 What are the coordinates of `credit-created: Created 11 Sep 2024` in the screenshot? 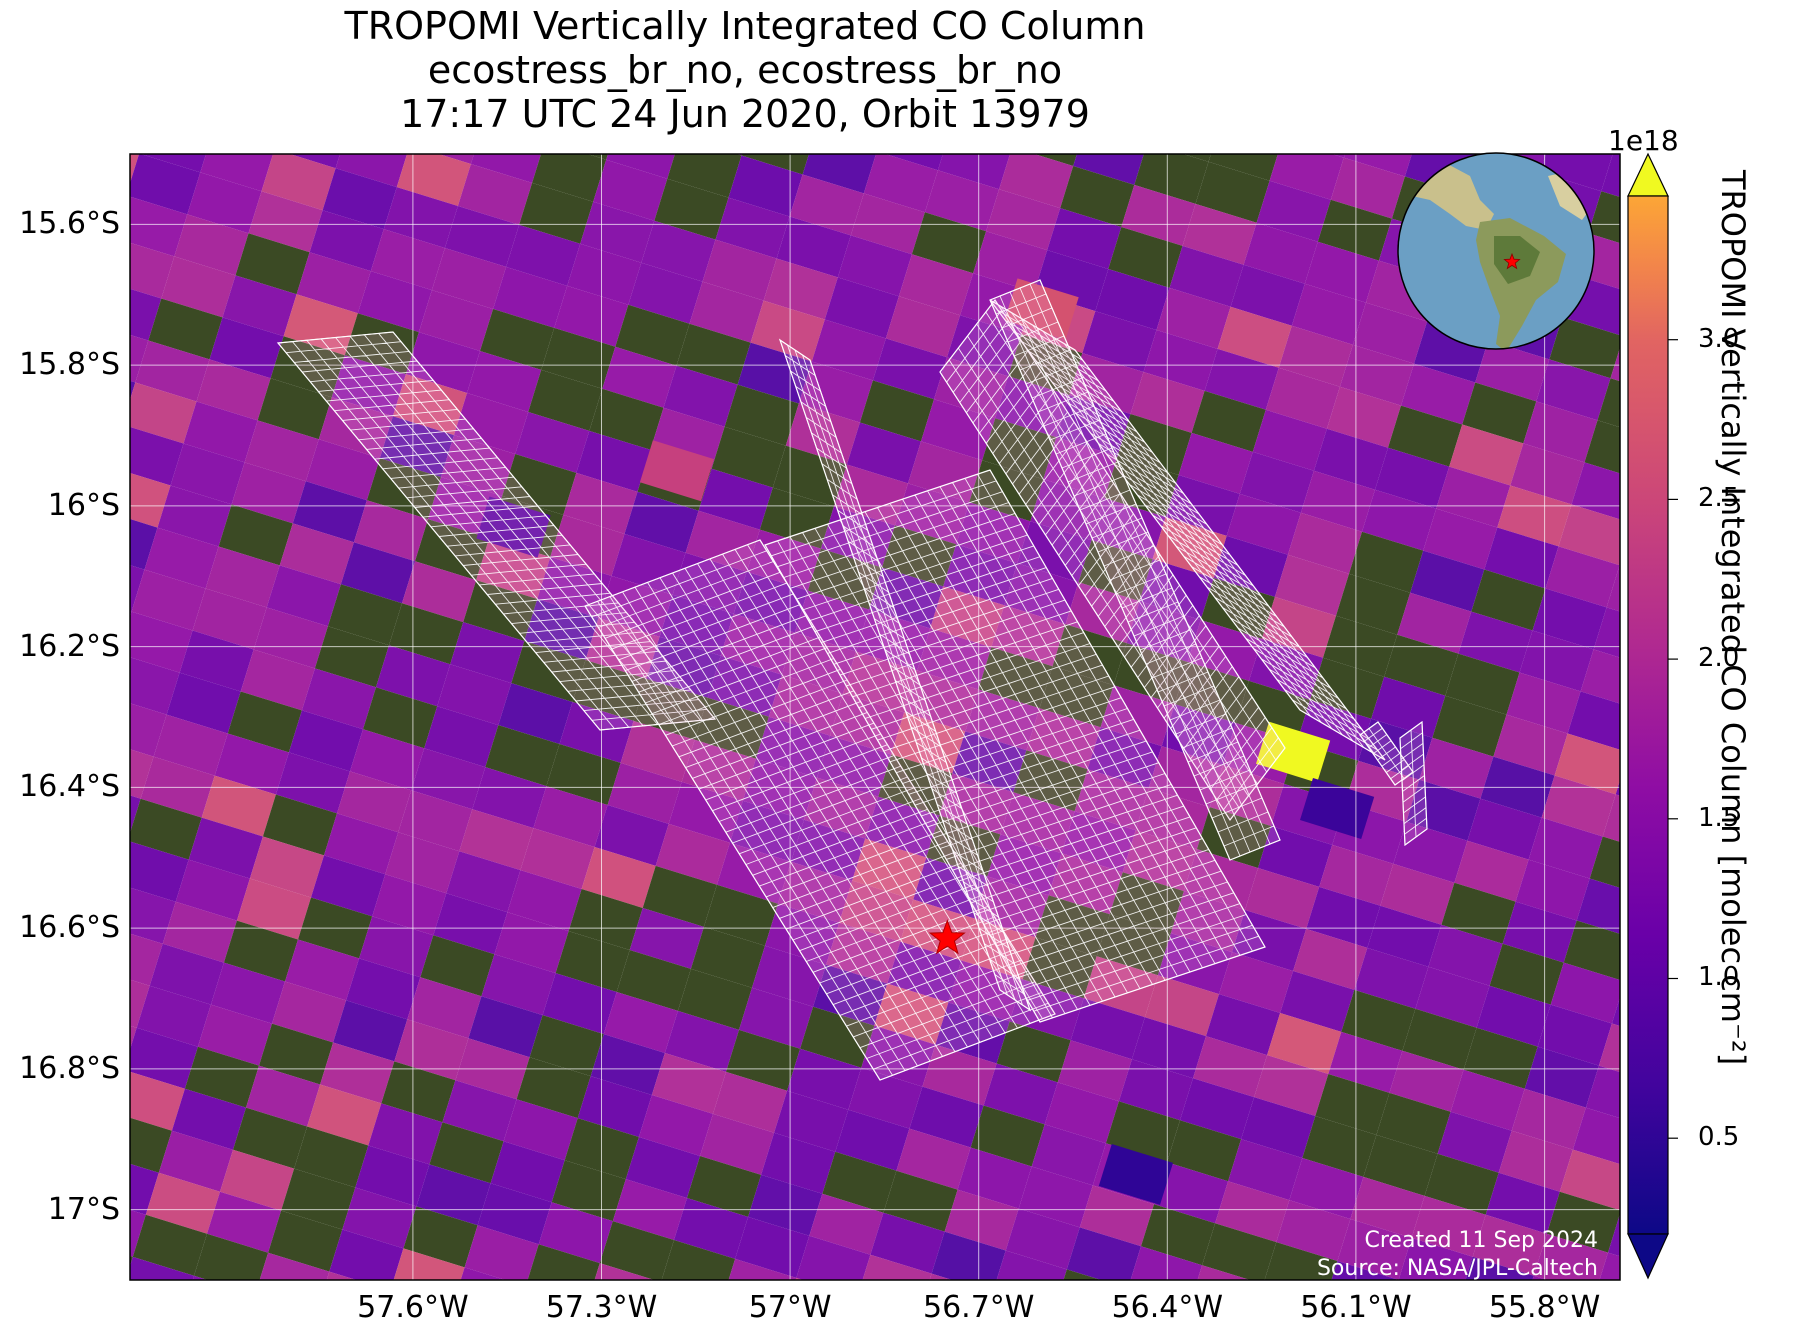 It's located at (1481, 1240).